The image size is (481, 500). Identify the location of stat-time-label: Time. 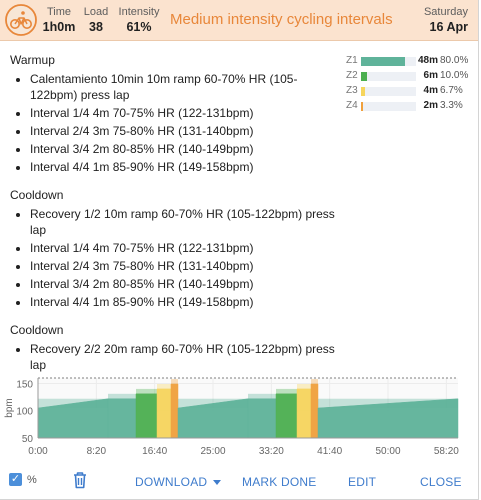
(59, 12).